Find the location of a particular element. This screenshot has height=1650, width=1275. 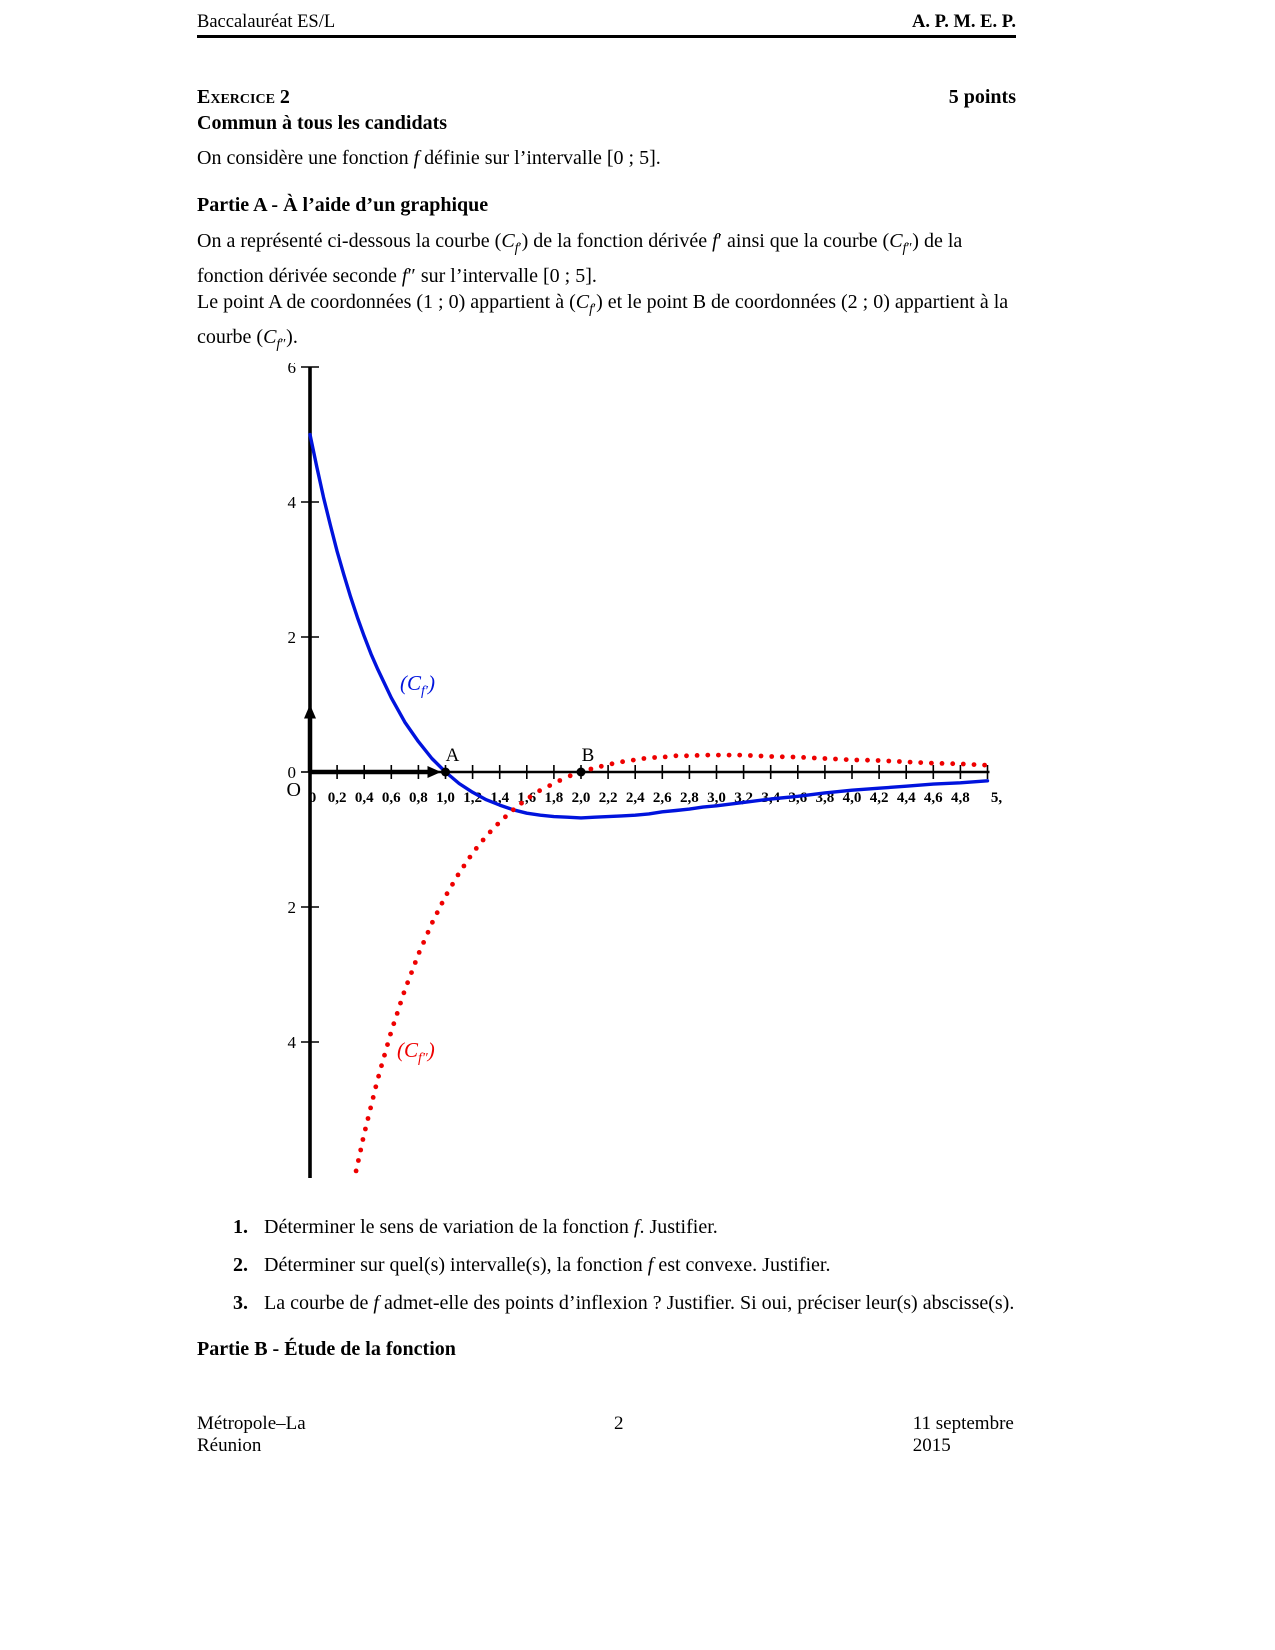

unit-vector-y-arrowhead is located at coordinates (310, 711).